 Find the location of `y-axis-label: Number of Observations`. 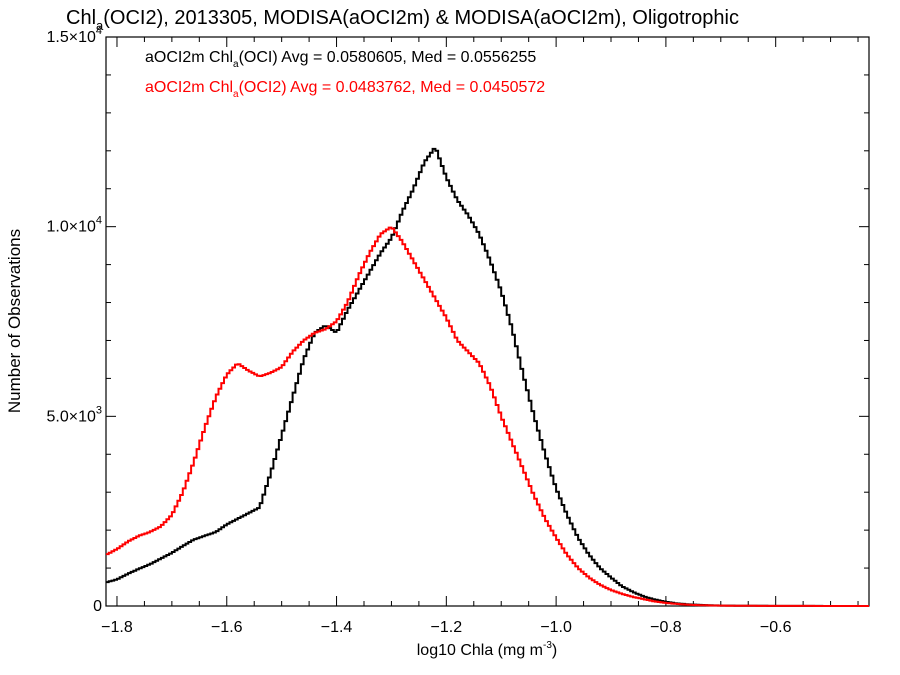

y-axis-label: Number of Observations is located at coordinates (14, 321).